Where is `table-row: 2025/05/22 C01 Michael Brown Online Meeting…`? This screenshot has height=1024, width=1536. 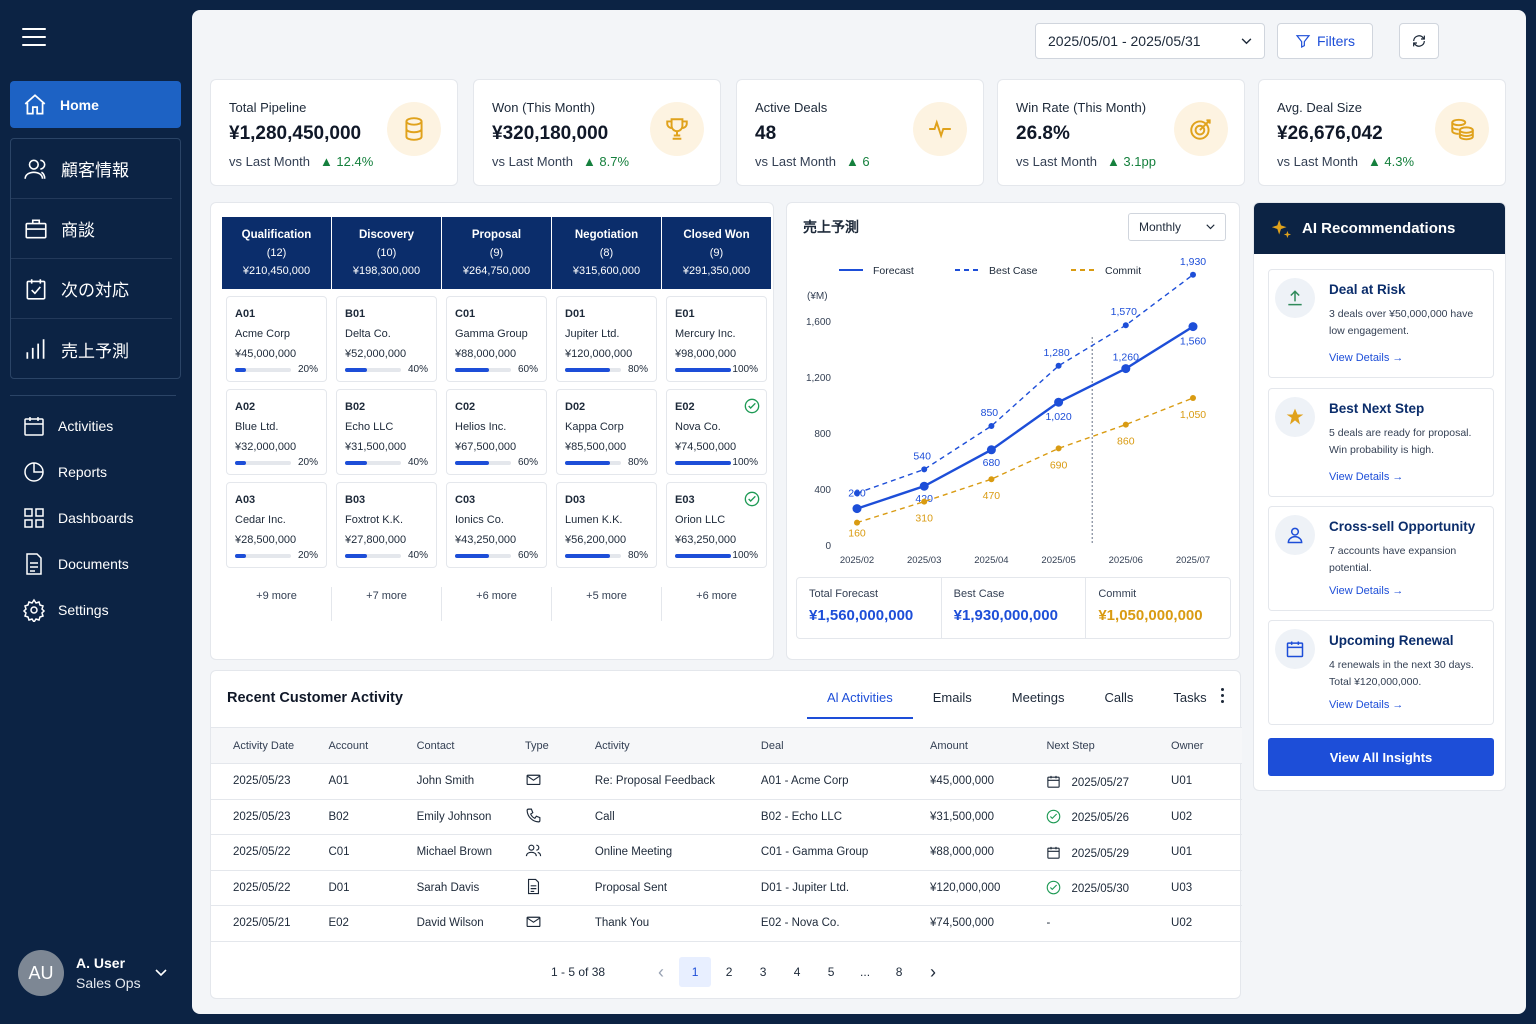
table-row: 2025/05/22 C01 Michael Brown Online Meeting… is located at coordinates (726, 852).